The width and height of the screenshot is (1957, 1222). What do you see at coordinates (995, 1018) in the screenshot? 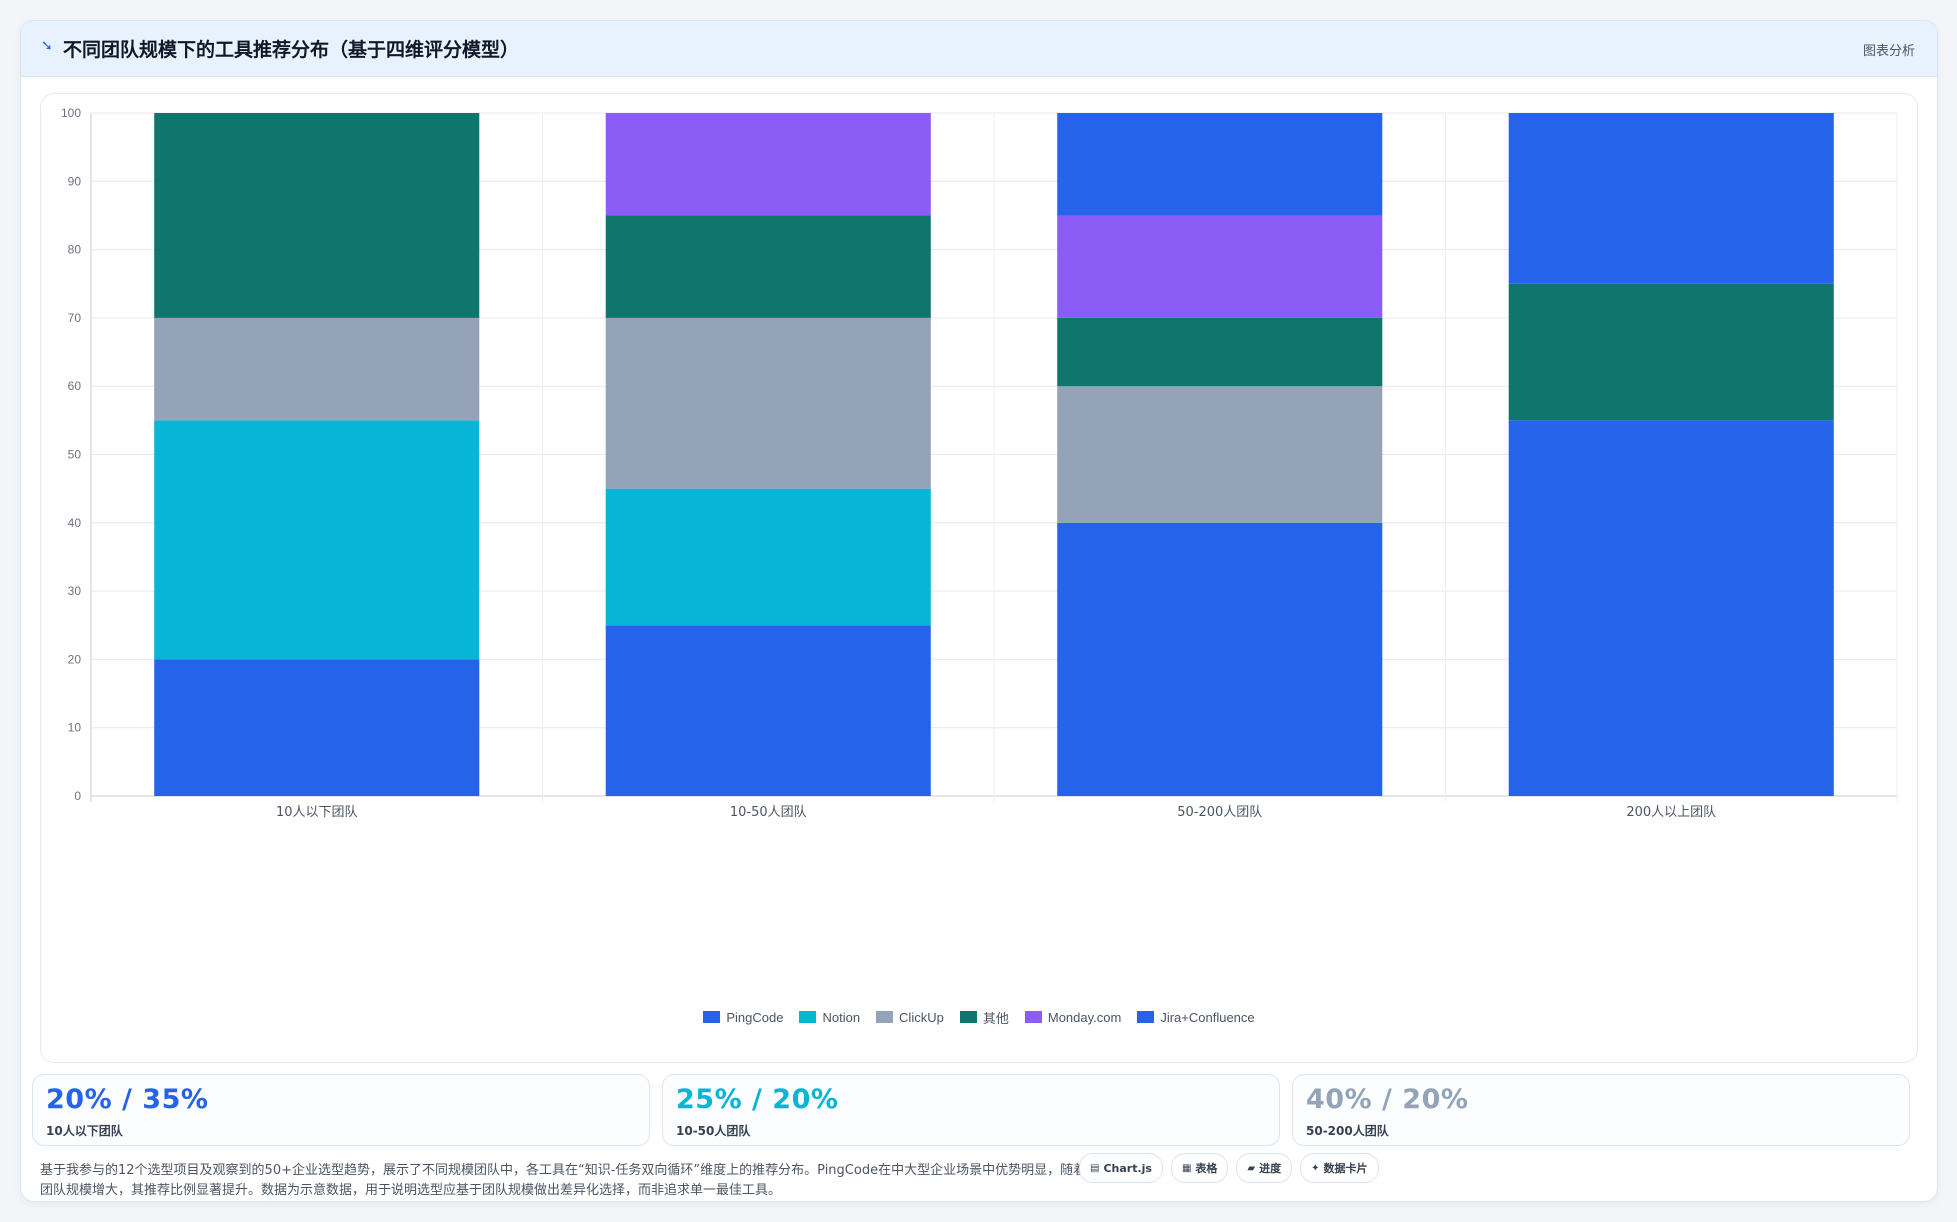
I see `legend-label: 其他` at bounding box center [995, 1018].